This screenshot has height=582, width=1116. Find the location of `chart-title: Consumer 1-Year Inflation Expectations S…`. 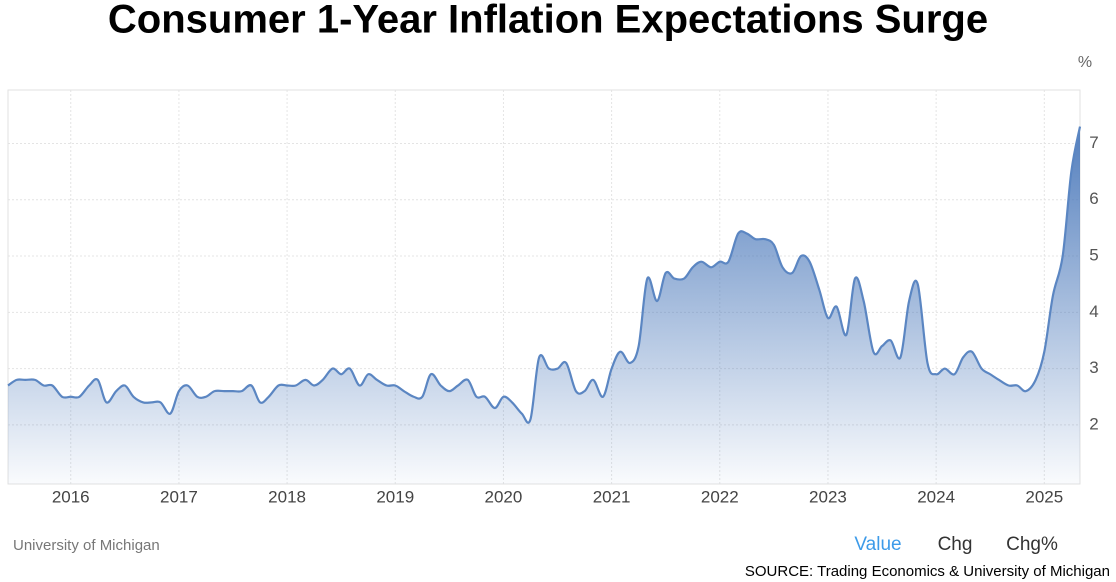

chart-title: Consumer 1-Year Inflation Expectations S… is located at coordinates (548, 21).